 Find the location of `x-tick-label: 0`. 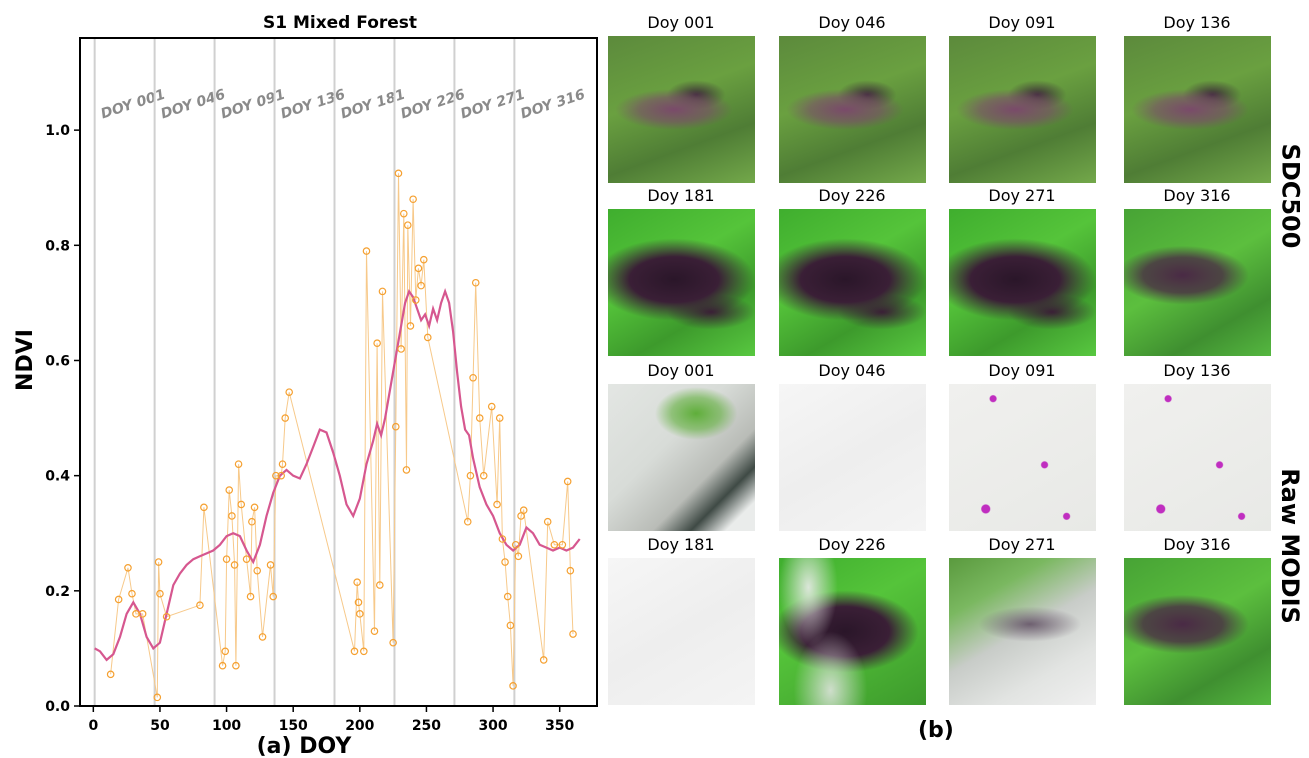

x-tick-label: 0 is located at coordinates (93, 726).